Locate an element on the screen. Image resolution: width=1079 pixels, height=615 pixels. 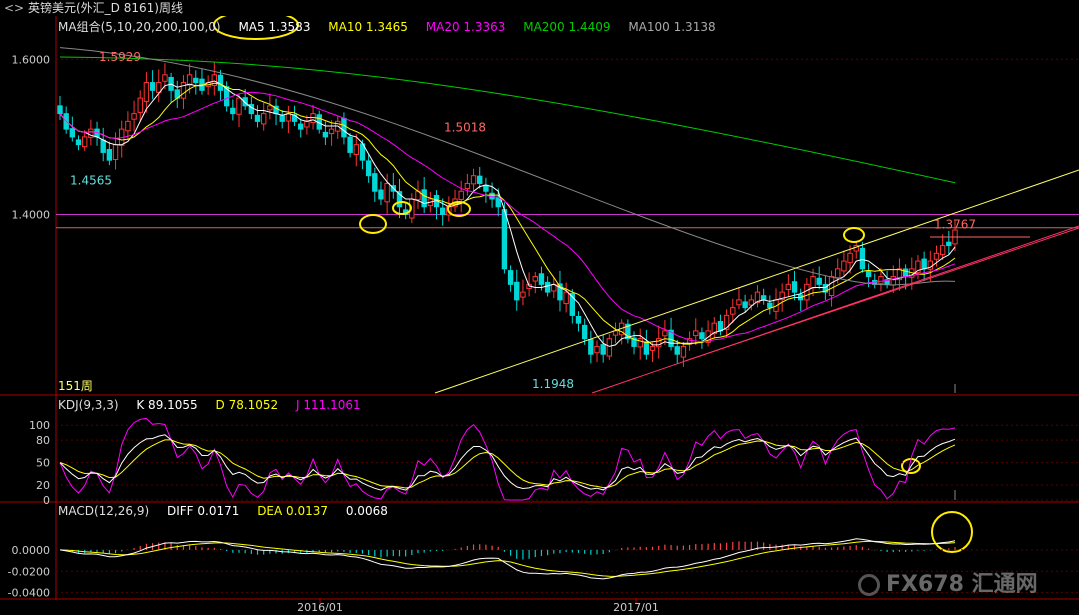
macd-value: 0.0068 is located at coordinates (366, 511).